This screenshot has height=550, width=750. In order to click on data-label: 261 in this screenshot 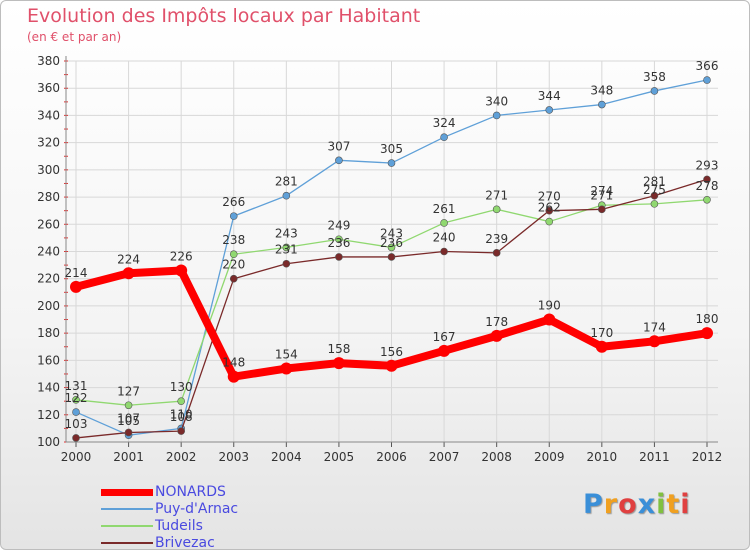, I will do `click(444, 209)`.